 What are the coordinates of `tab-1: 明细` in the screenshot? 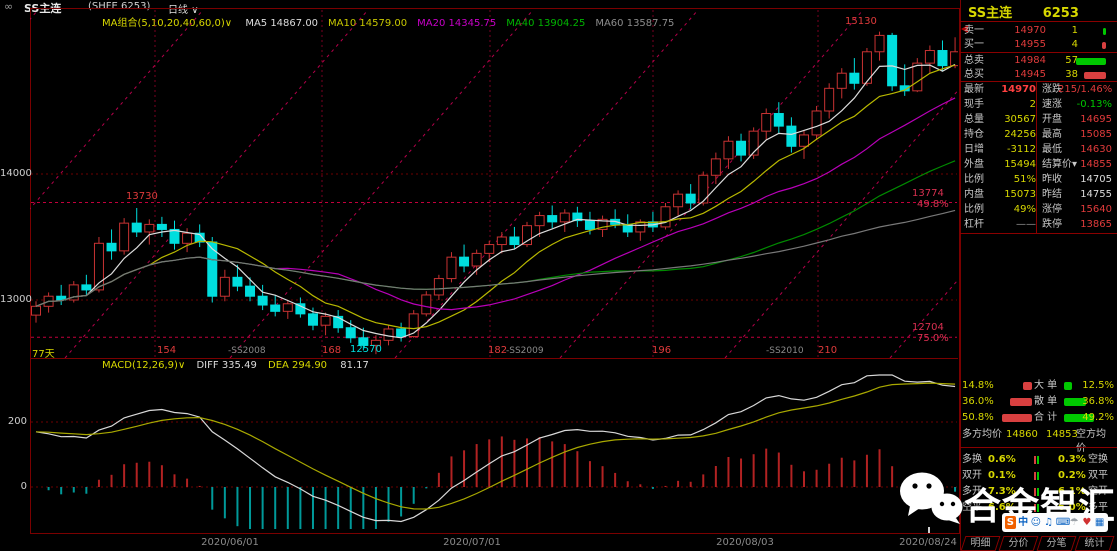 It's located at (980, 543).